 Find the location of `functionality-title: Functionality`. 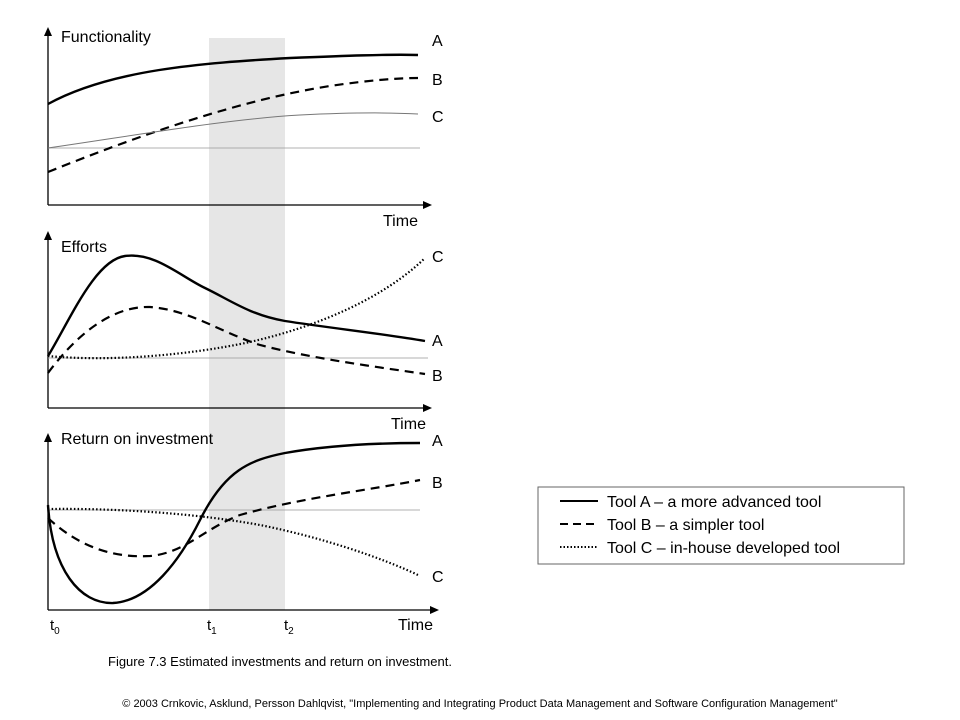

functionality-title: Functionality is located at coordinates (106, 37).